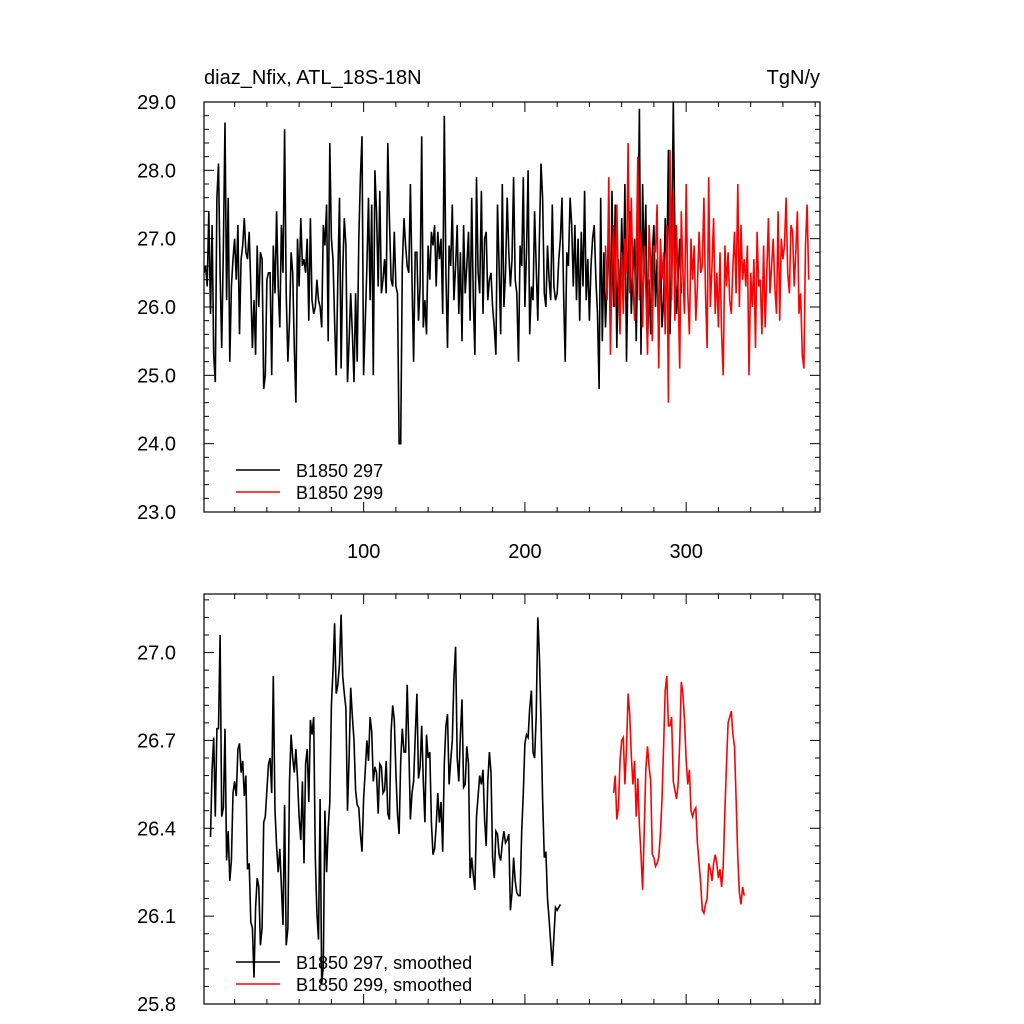 The image size is (1024, 1024). What do you see at coordinates (685, 552) in the screenshot?
I see `x-tick-label: 300` at bounding box center [685, 552].